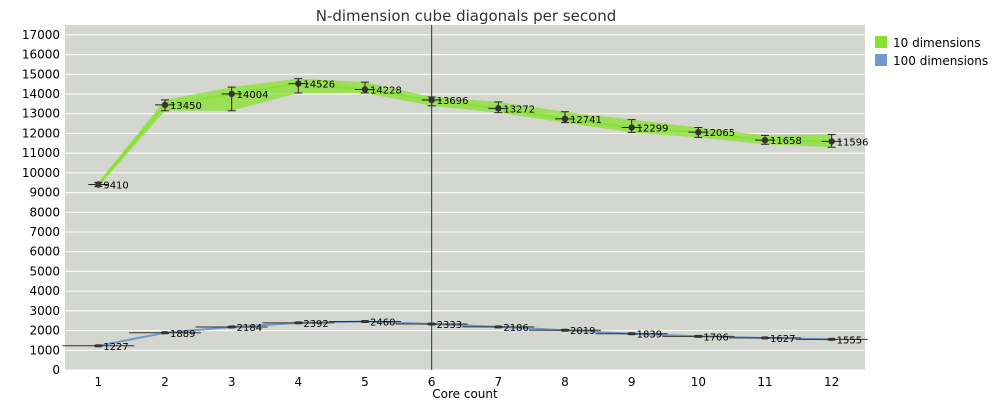 The height and width of the screenshot is (408, 1003). Describe the element at coordinates (249, 328) in the screenshot. I see `data-label: 2184` at that location.